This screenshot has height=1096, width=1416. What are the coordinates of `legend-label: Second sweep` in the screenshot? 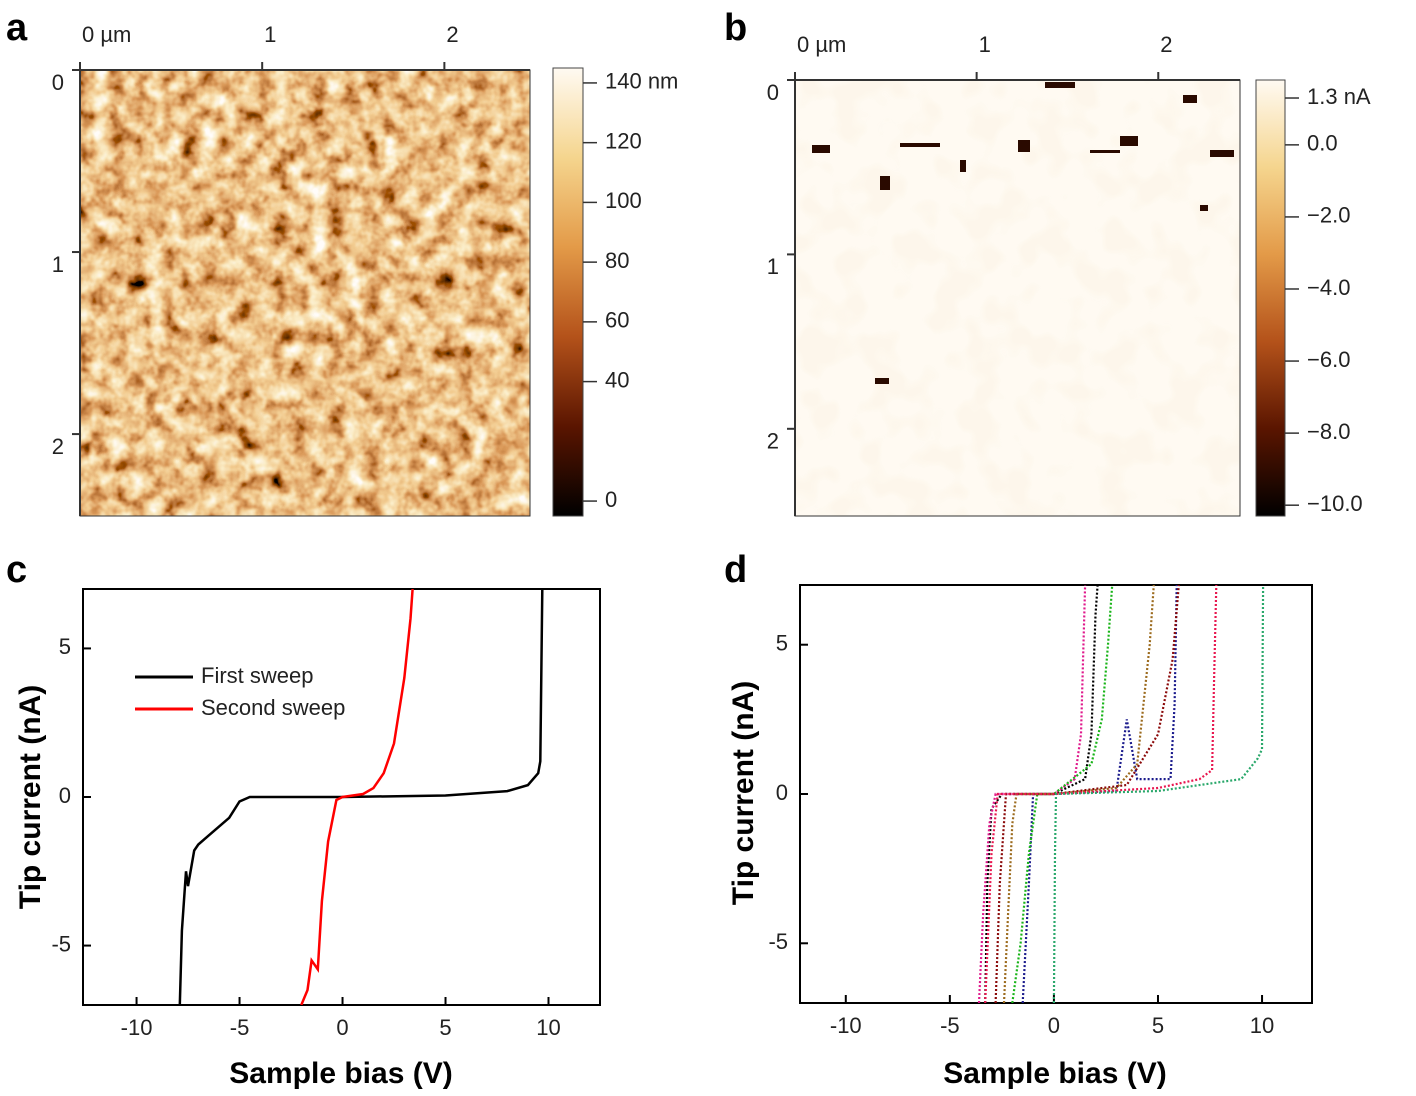 It's located at (273, 707).